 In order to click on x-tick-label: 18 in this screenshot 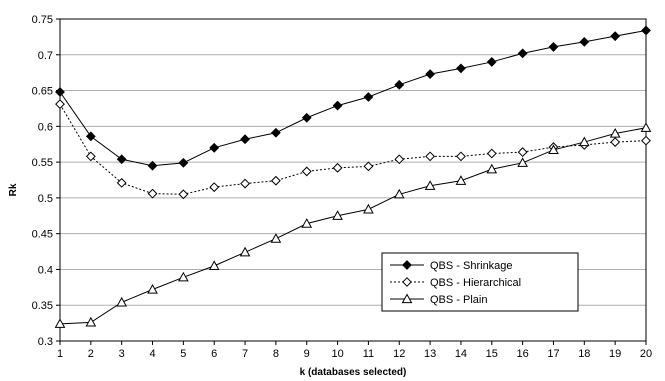, I will do `click(584, 354)`.